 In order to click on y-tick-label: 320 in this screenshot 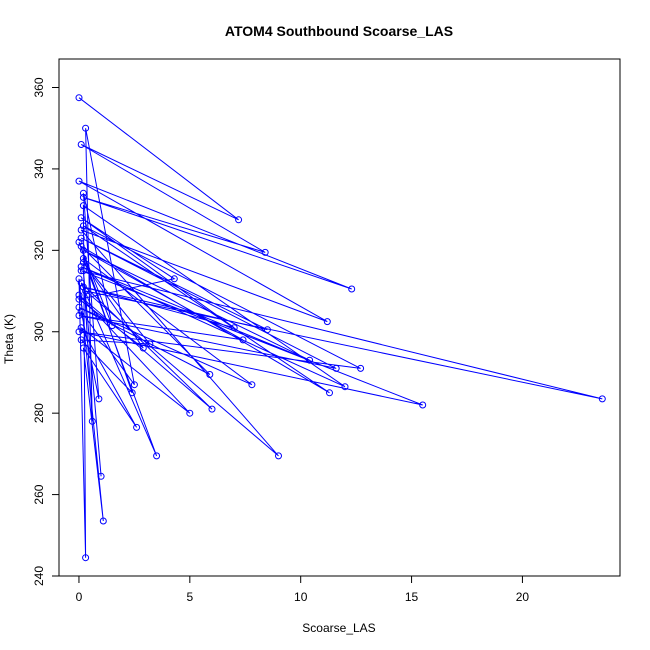, I will do `click(39, 250)`.